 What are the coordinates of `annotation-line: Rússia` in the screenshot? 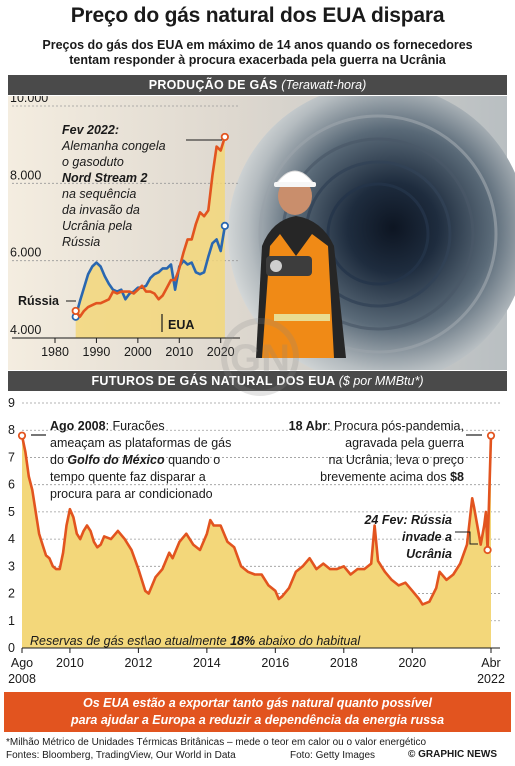 It's located at (81, 242).